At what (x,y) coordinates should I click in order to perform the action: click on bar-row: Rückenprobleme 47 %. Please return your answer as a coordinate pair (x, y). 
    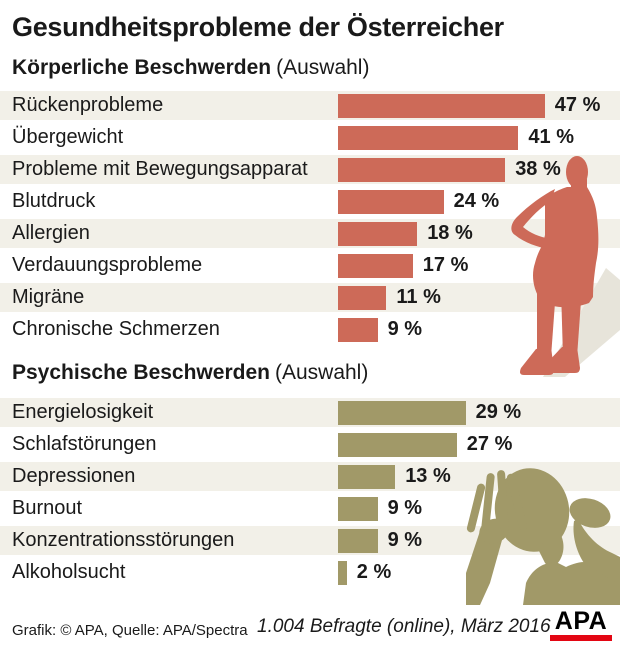
    Looking at the image, I should click on (310, 105).